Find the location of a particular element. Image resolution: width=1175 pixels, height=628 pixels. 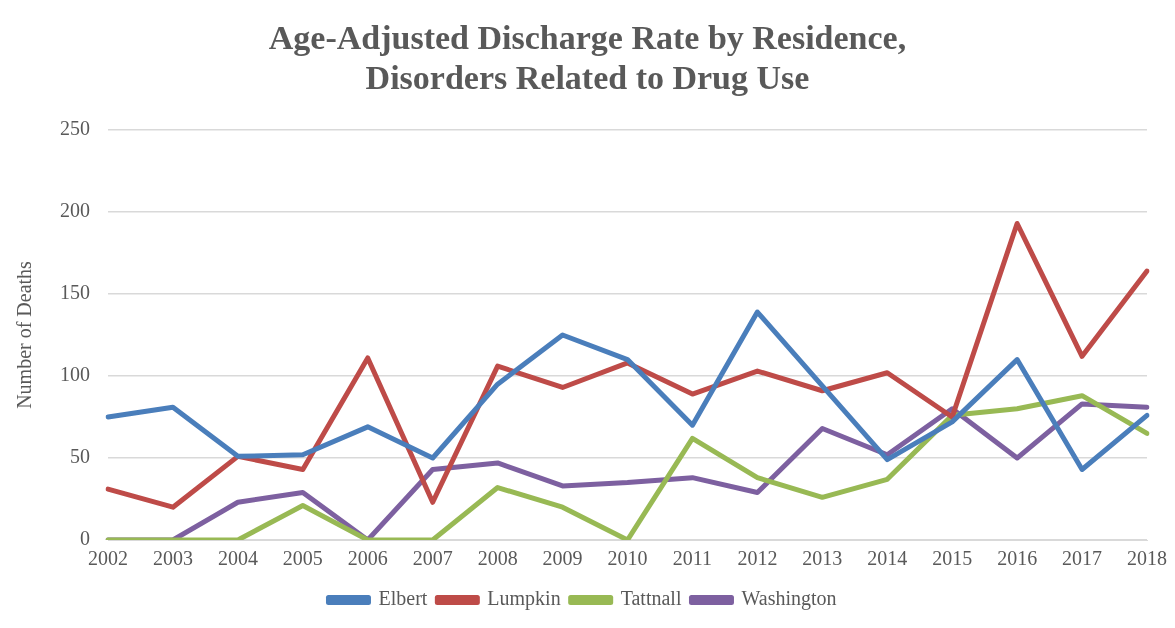

chart-title: Age-Adjusted Discharge Rate by Residence, Disorders Related to Drug Use is located at coordinates (587, 58).